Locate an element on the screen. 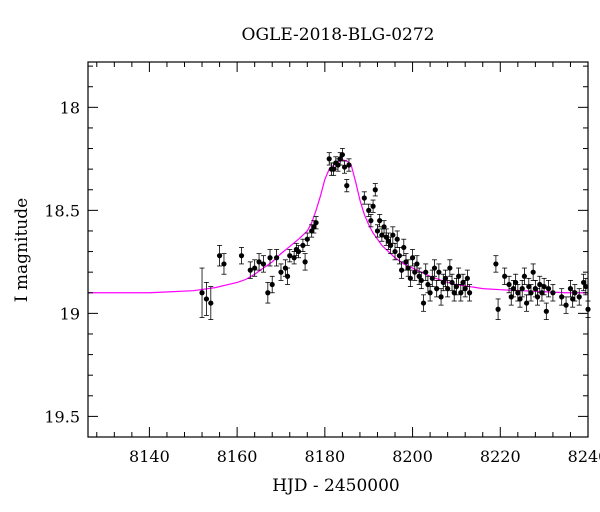  x-tick-label: 8220 is located at coordinates (500, 456).